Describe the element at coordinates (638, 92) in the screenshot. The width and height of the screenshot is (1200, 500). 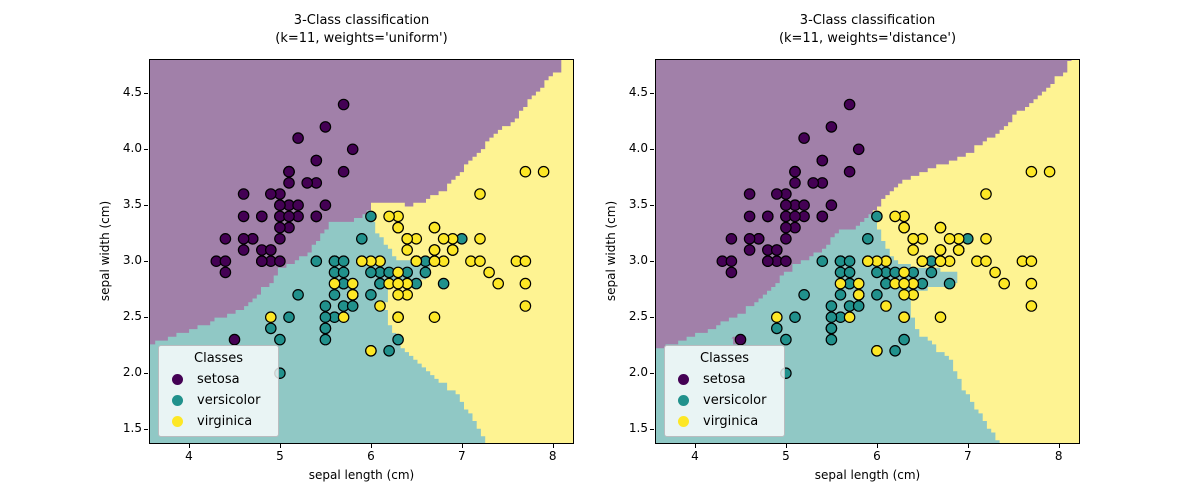
I see `y-tick-label: 4.5` at that location.